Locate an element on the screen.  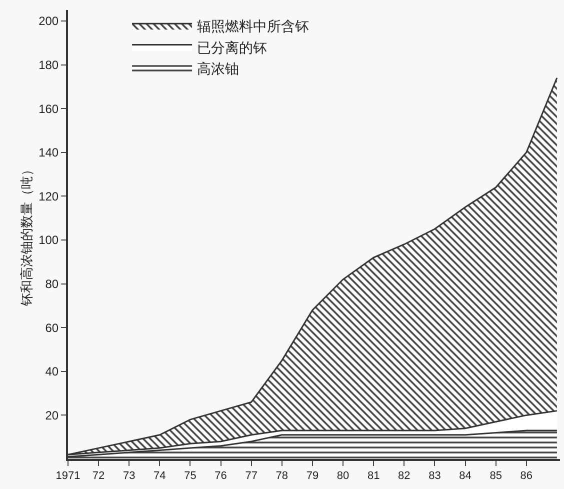
y-tick-label: 40 is located at coordinates (52, 371).